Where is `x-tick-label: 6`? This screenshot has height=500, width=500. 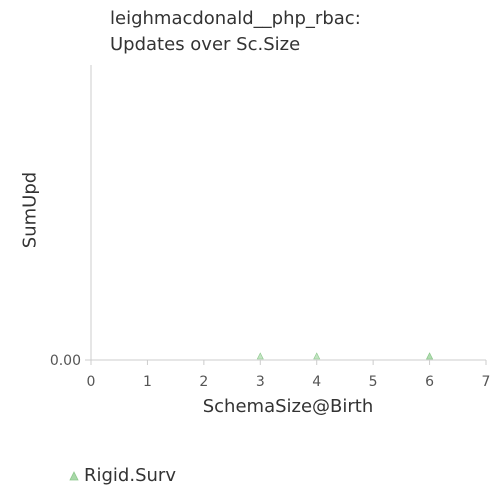
x-tick-label: 6 is located at coordinates (429, 382).